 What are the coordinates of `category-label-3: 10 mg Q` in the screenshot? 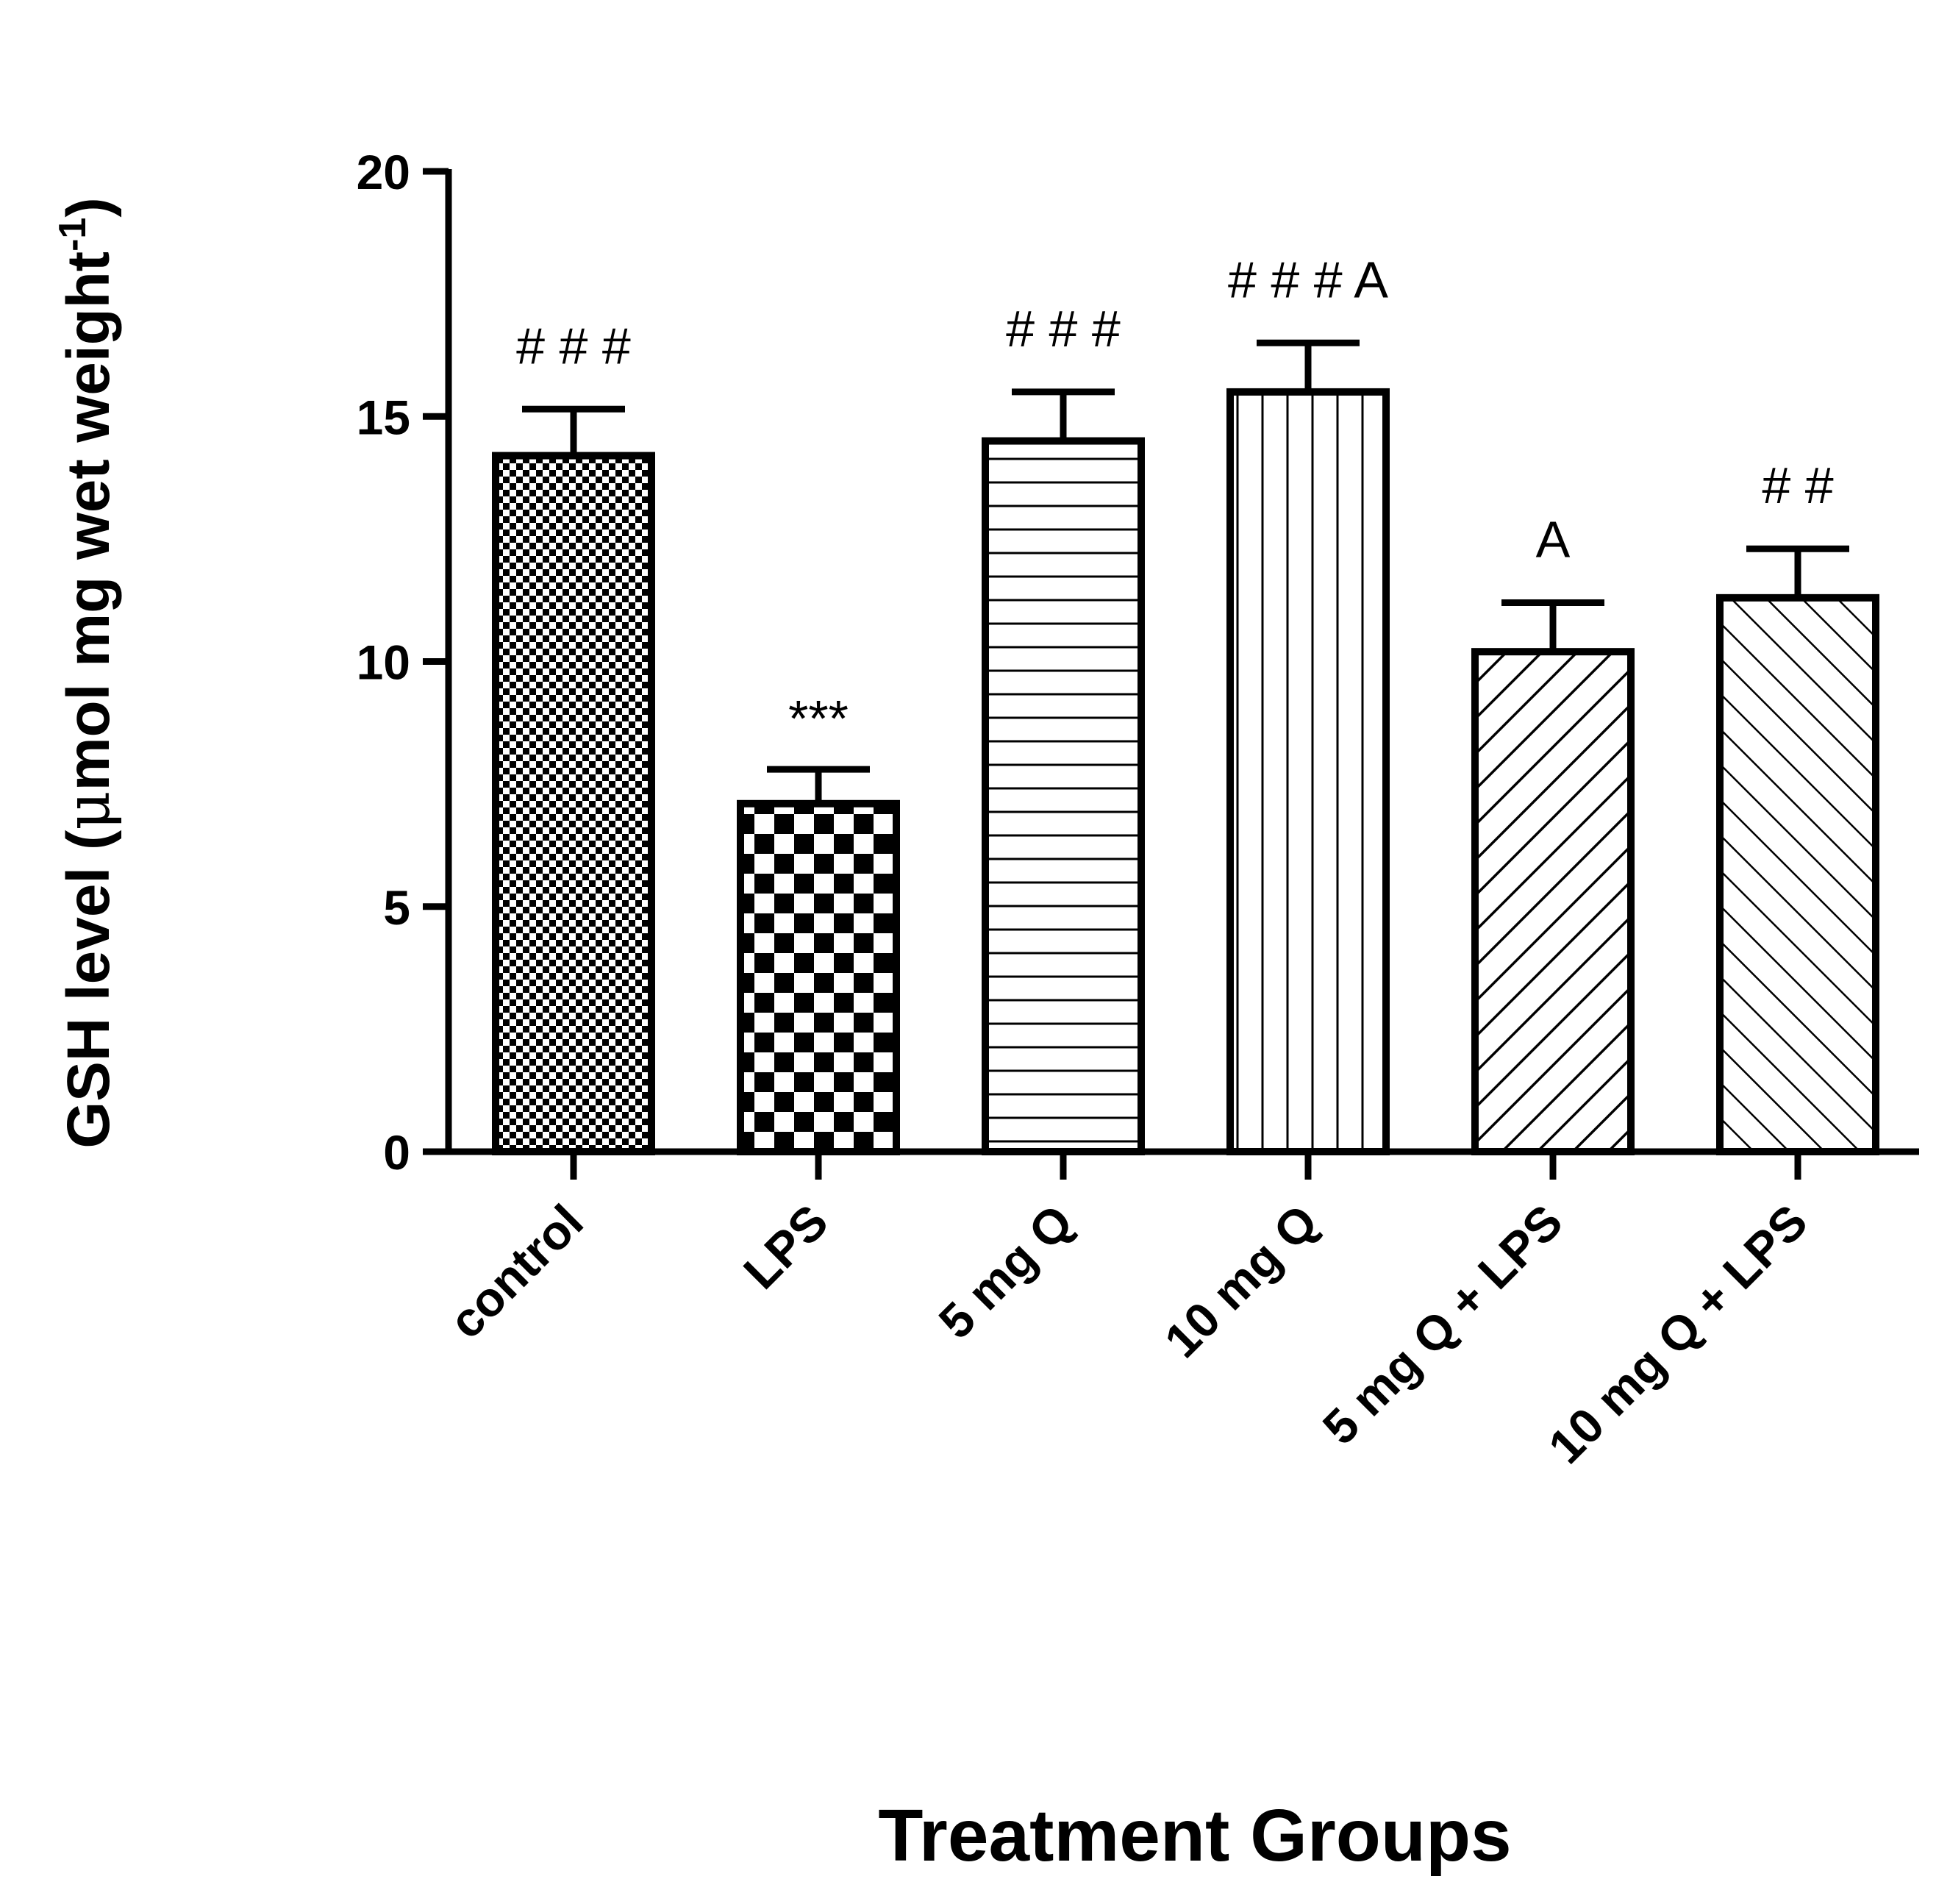 It's located at (1241, 1281).